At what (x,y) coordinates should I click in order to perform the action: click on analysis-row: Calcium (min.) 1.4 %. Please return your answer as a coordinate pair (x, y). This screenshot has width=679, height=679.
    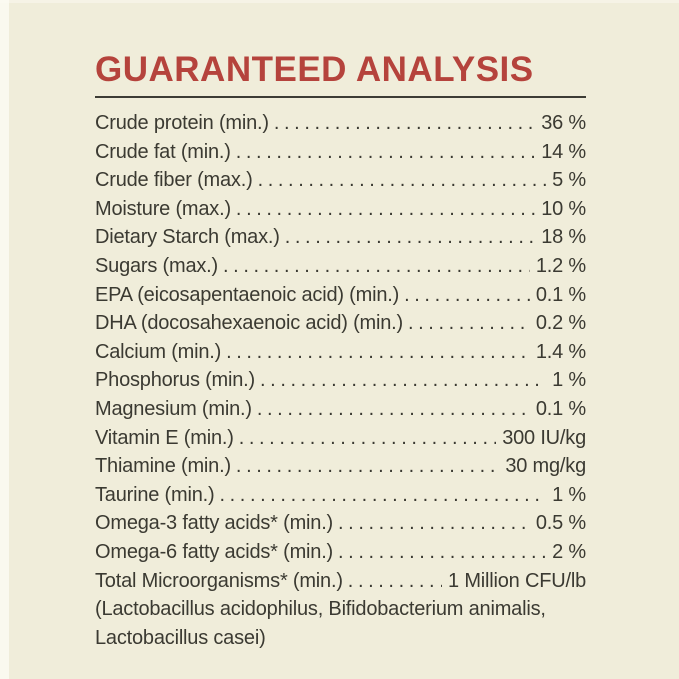
    Looking at the image, I should click on (340, 352).